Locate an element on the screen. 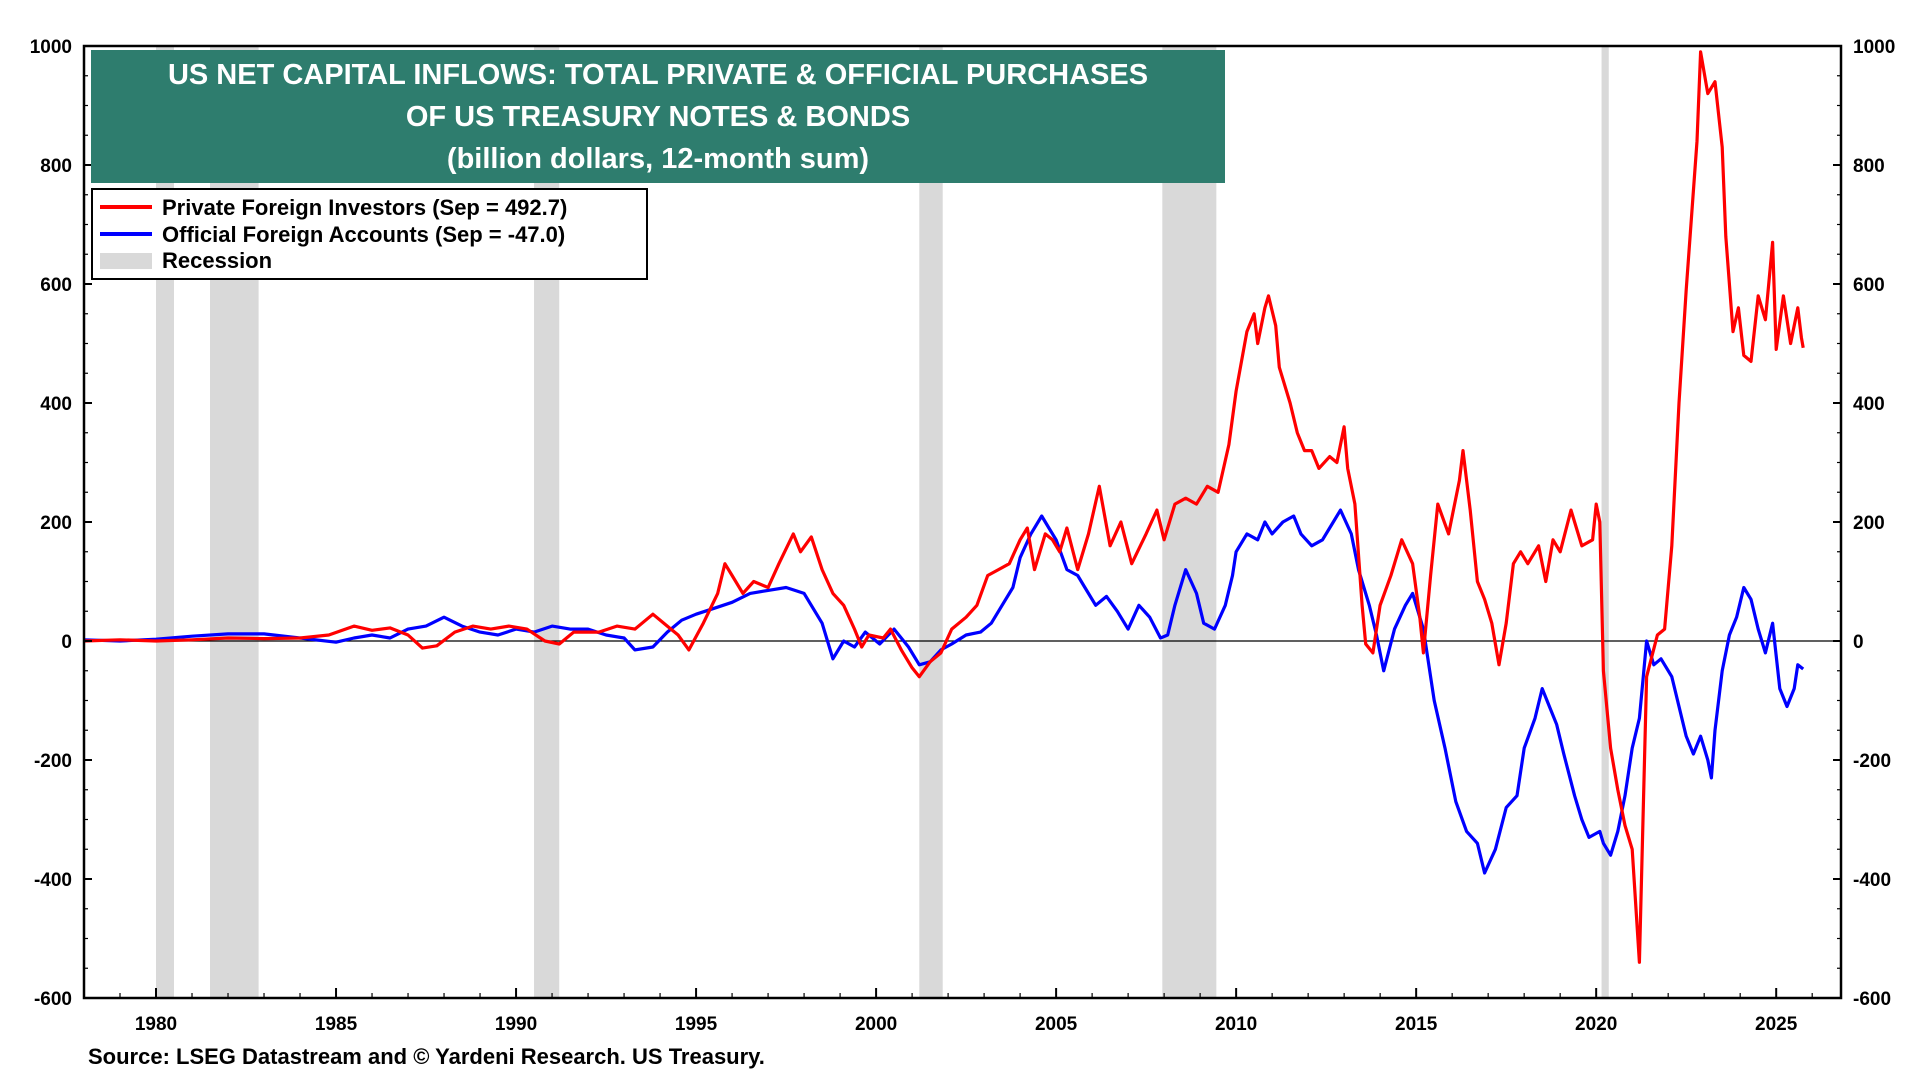 The width and height of the screenshot is (1920, 1080). y-tick-label-left: -600 is located at coordinates (53, 999).